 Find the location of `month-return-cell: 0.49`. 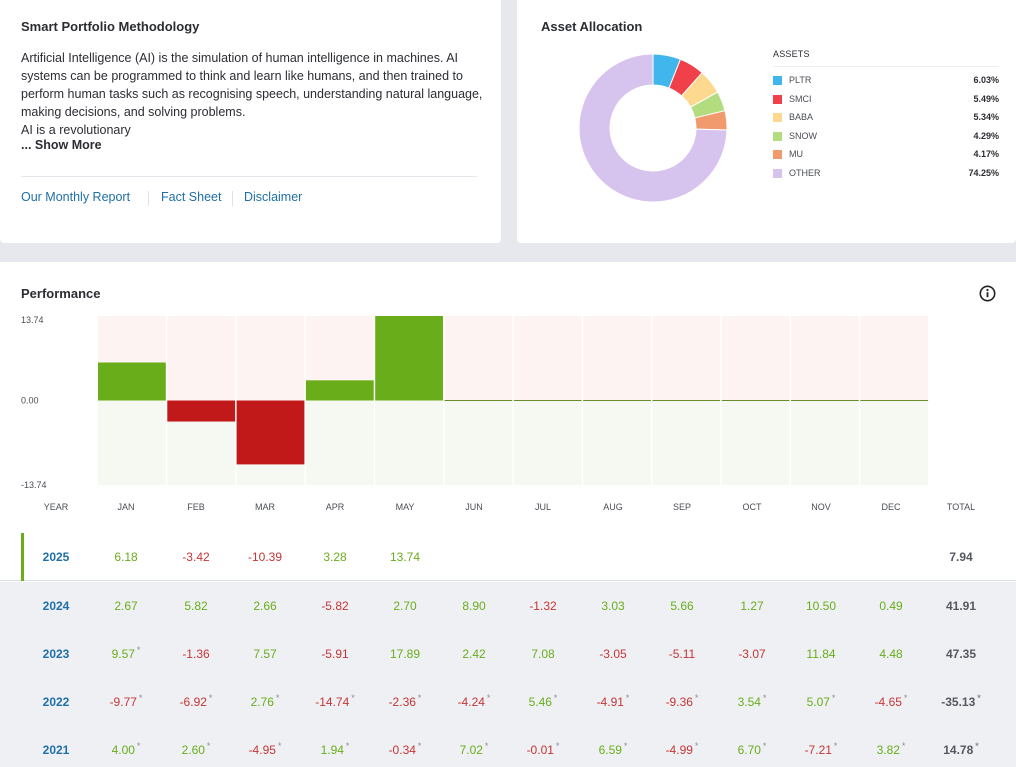

month-return-cell: 0.49 is located at coordinates (891, 606).